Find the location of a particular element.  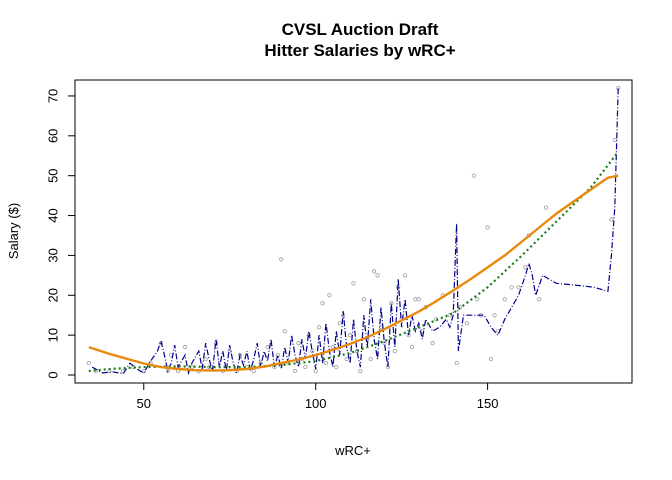

y-tick-label: 50 is located at coordinates (53, 175).